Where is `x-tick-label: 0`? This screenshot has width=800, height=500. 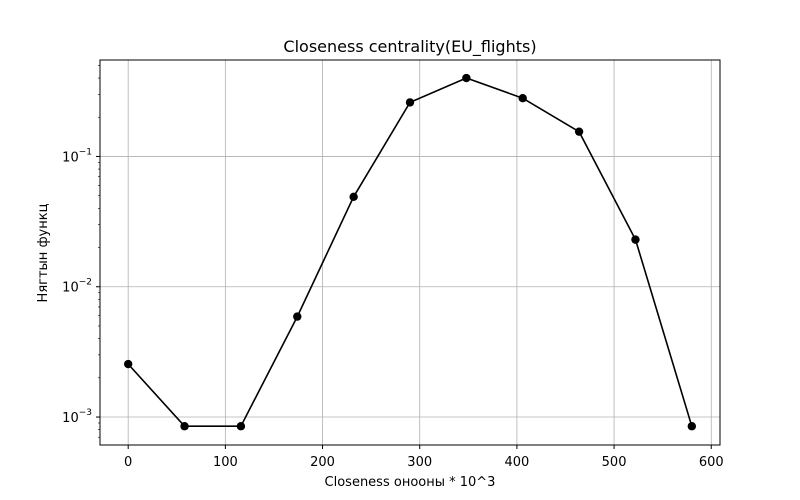 x-tick-label: 0 is located at coordinates (128, 462).